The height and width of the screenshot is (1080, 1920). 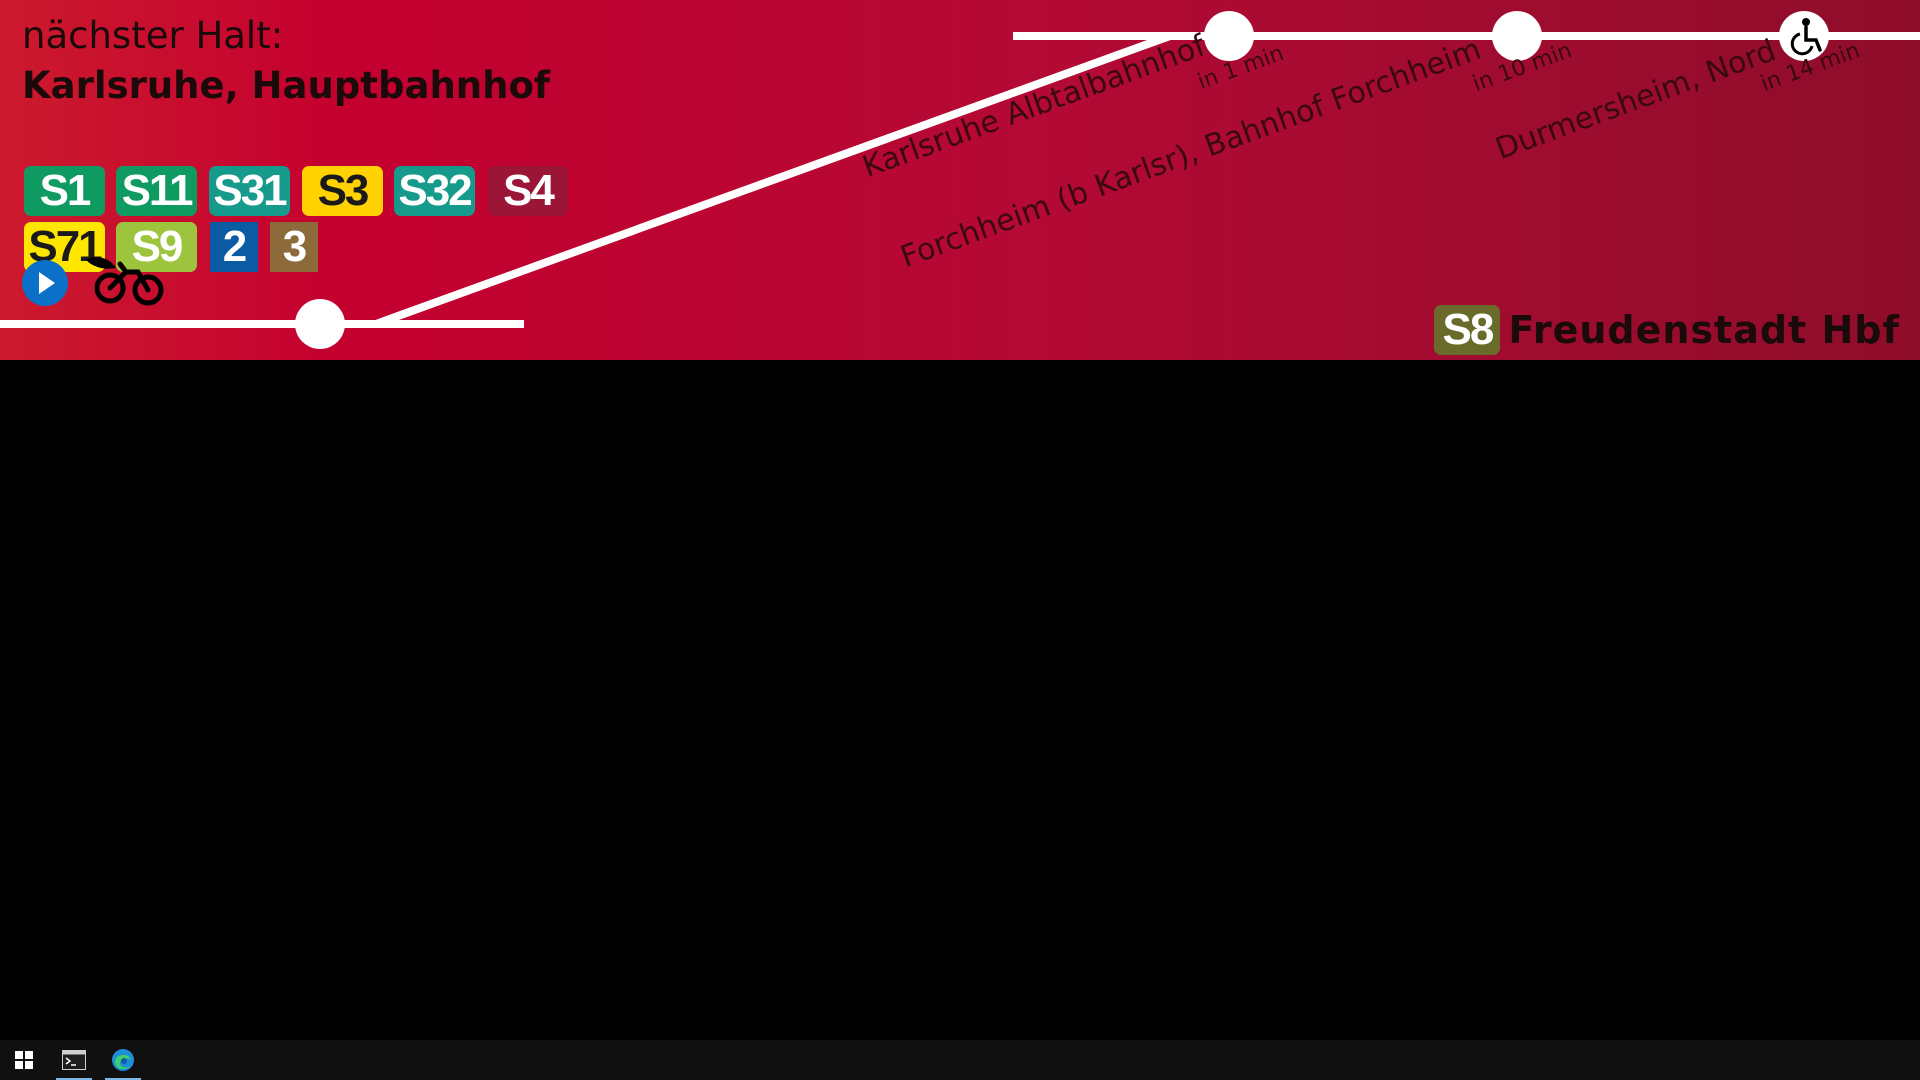 What do you see at coordinates (156, 247) in the screenshot?
I see `line-badge-s9: S9` at bounding box center [156, 247].